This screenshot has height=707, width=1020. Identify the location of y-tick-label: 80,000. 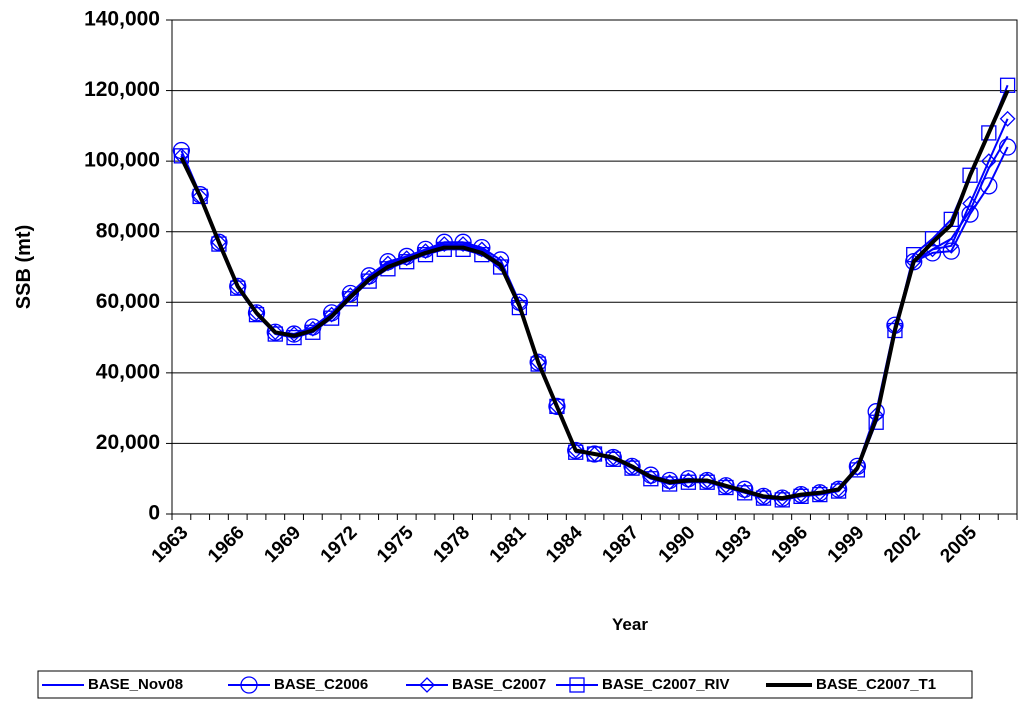
(128, 230).